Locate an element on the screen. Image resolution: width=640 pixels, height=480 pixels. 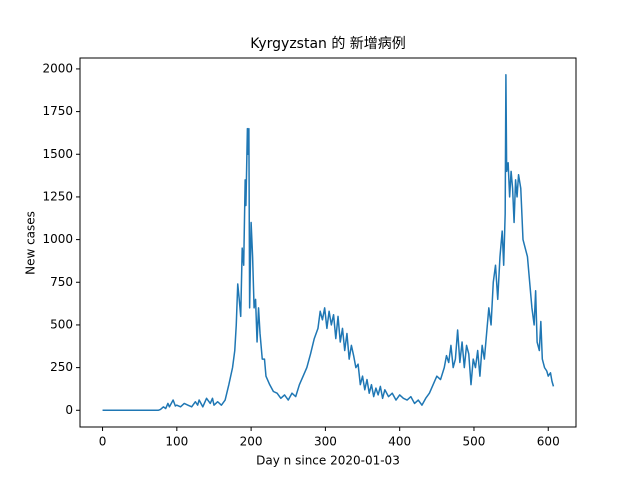
y-tick-label: 1750 is located at coordinates (57, 111).